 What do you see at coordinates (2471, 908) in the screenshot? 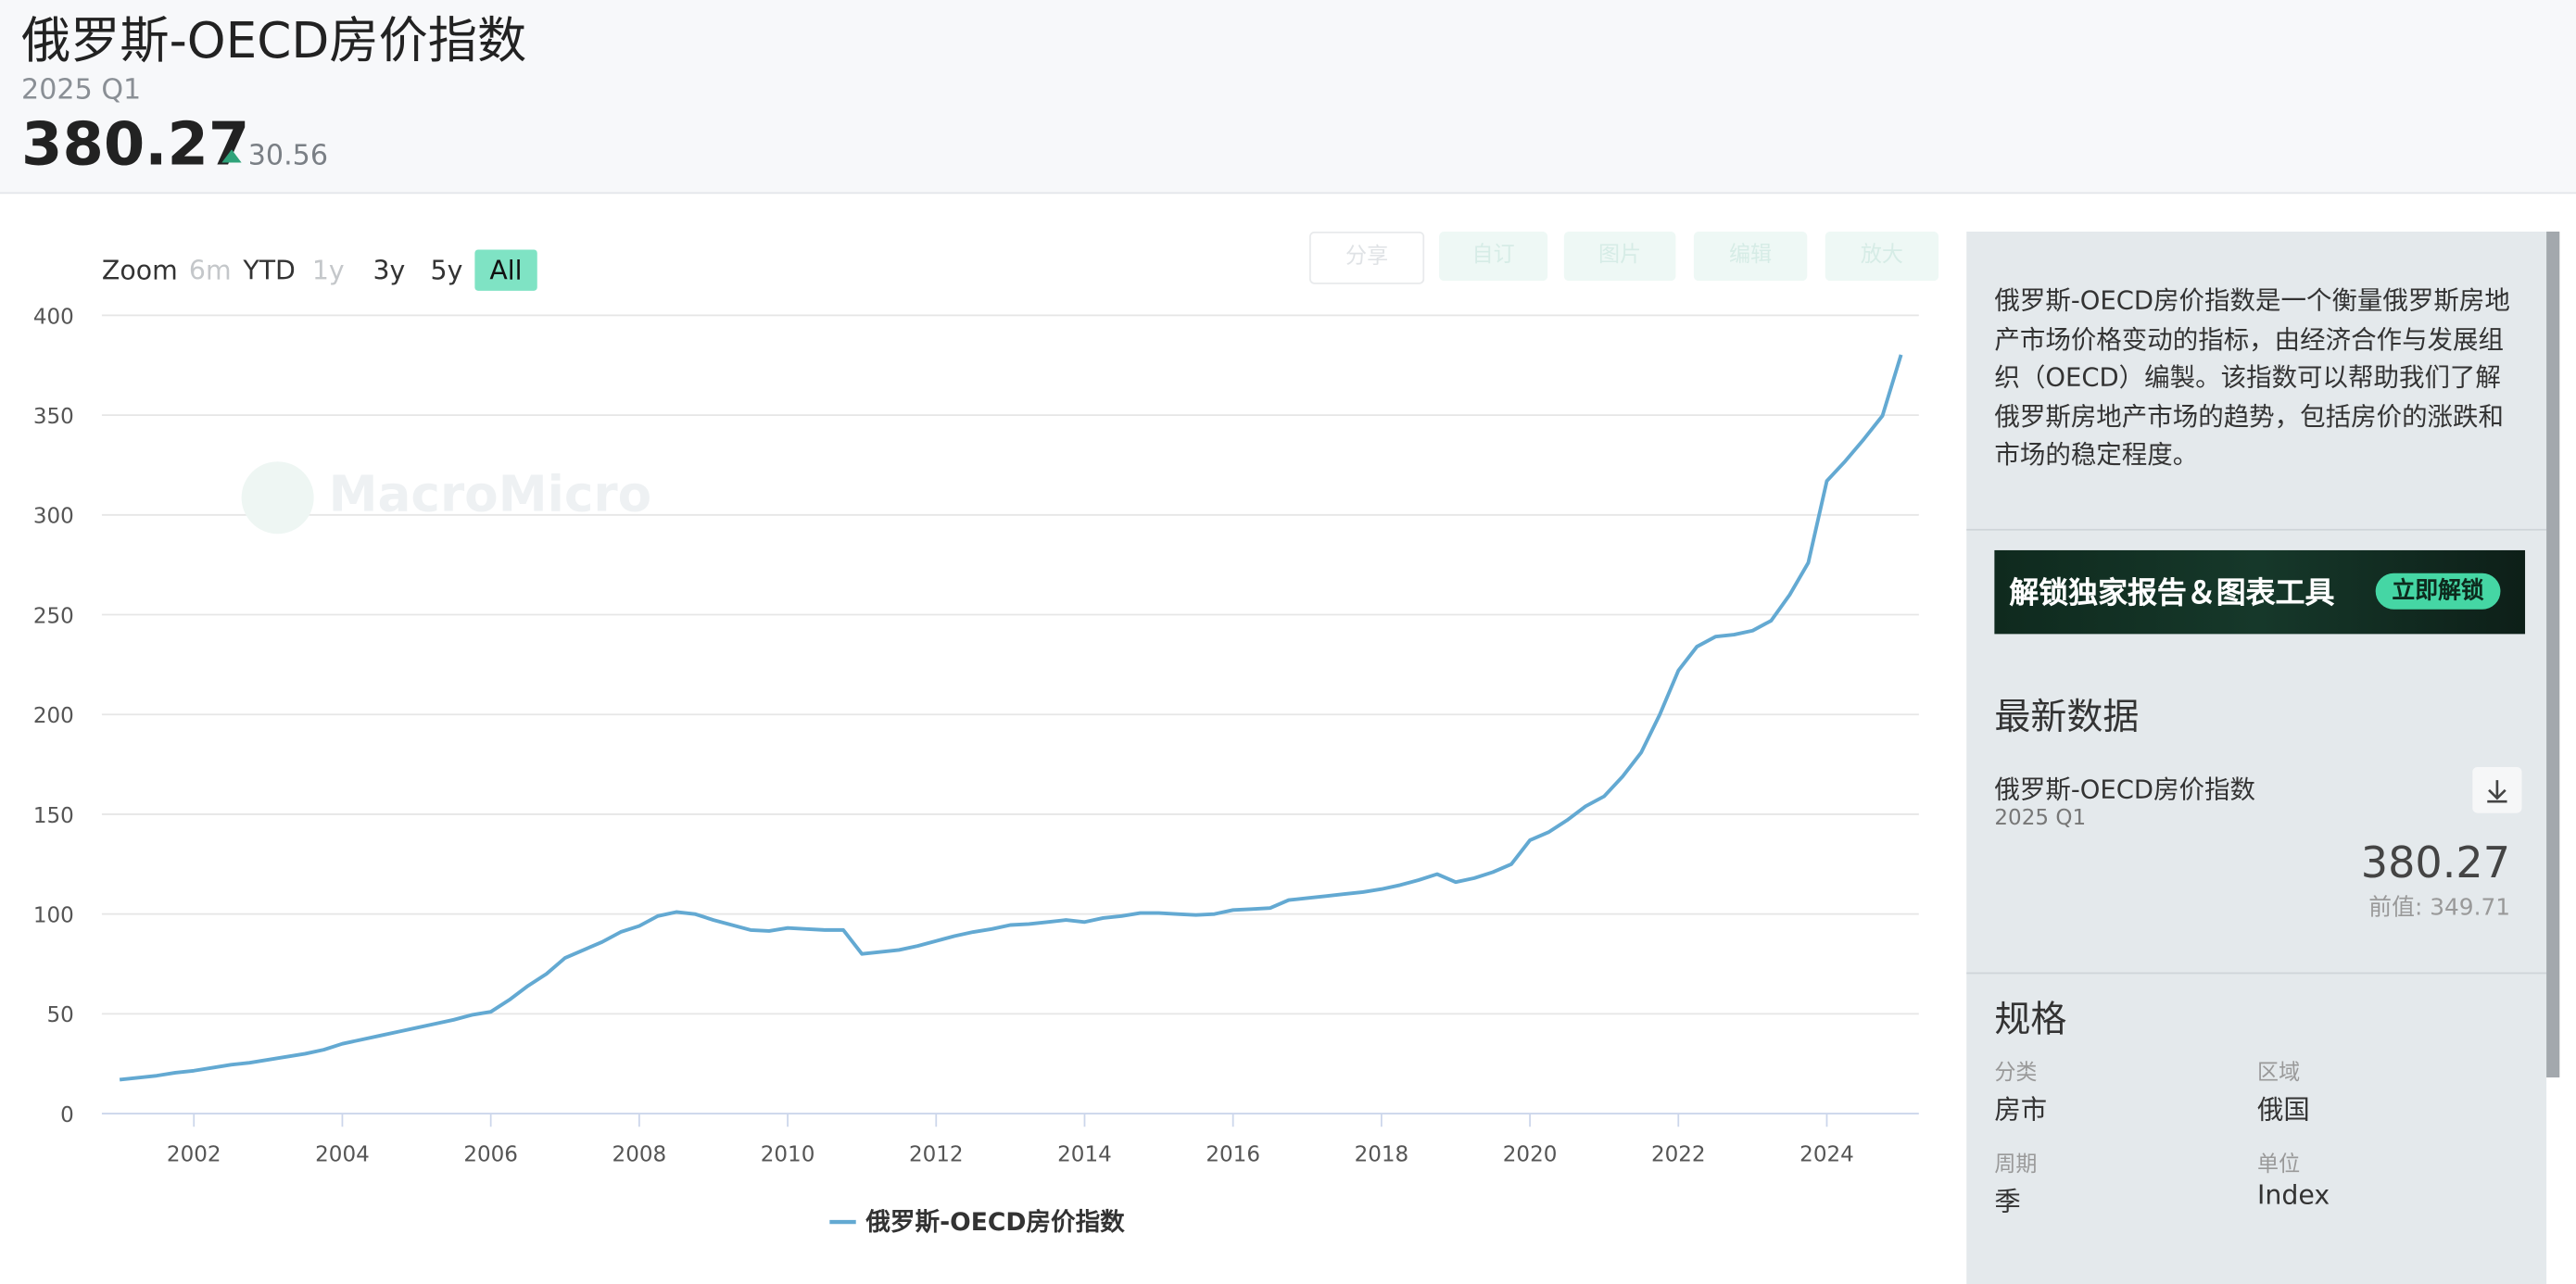
I see `previous-value: 349.71` at bounding box center [2471, 908].